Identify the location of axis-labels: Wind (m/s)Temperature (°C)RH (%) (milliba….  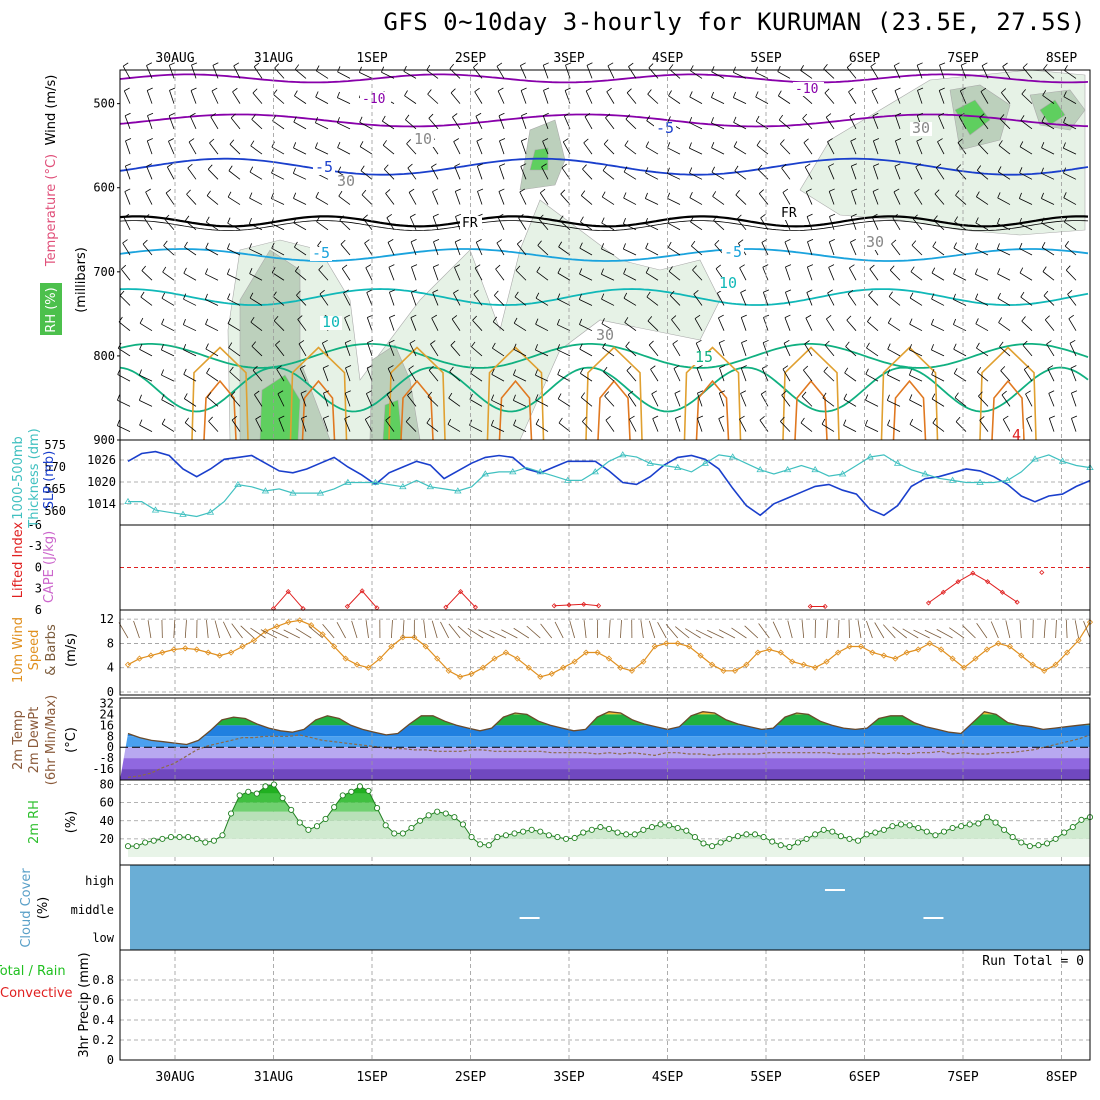
(46, 566).